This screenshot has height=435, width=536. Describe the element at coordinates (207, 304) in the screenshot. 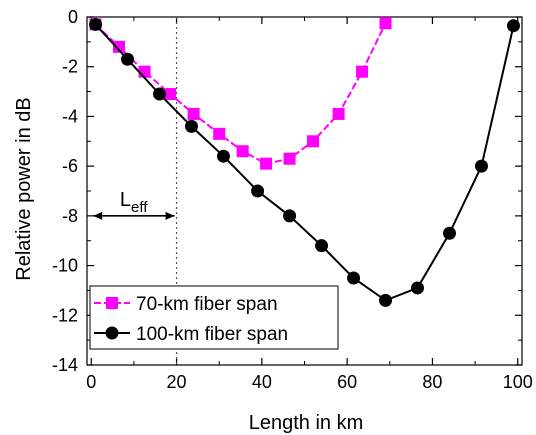

I see `legend-label-1: 70-km fiber span` at that location.